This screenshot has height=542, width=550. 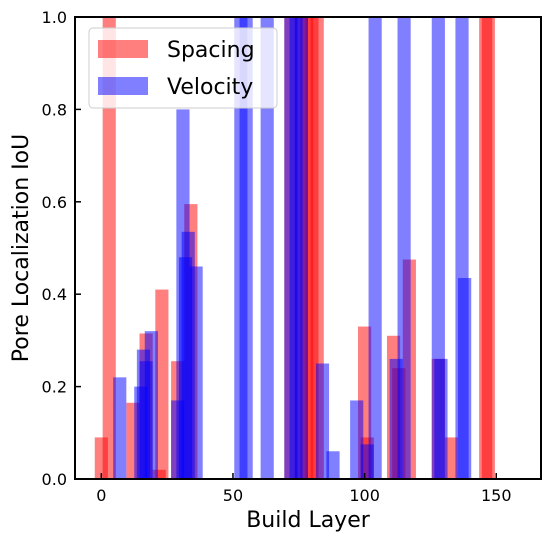 What do you see at coordinates (54, 294) in the screenshot?
I see `y-tick-label: 0.4` at bounding box center [54, 294].